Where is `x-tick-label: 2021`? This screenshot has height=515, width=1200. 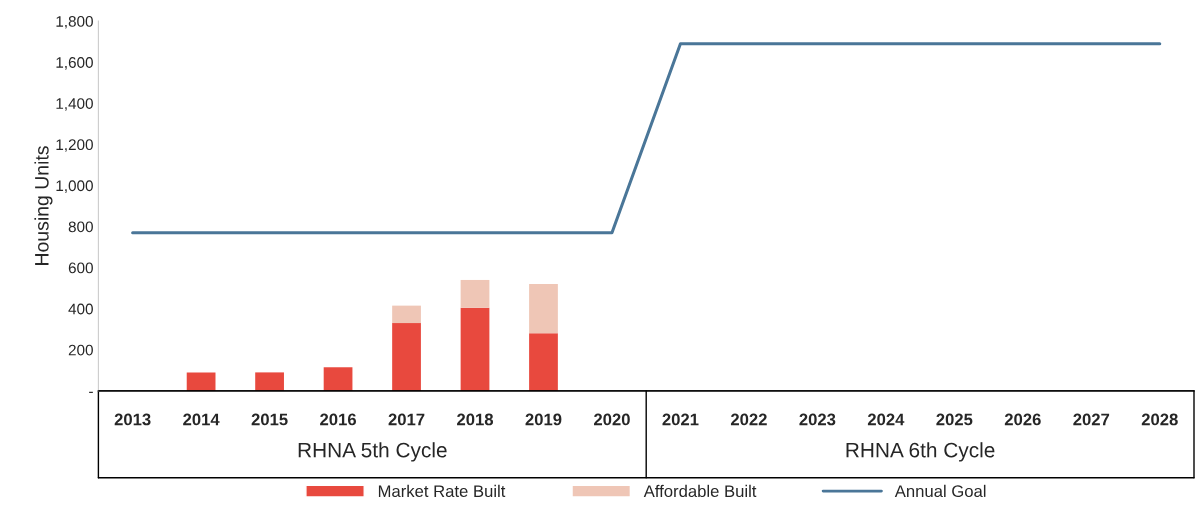 x-tick-label: 2021 is located at coordinates (680, 419).